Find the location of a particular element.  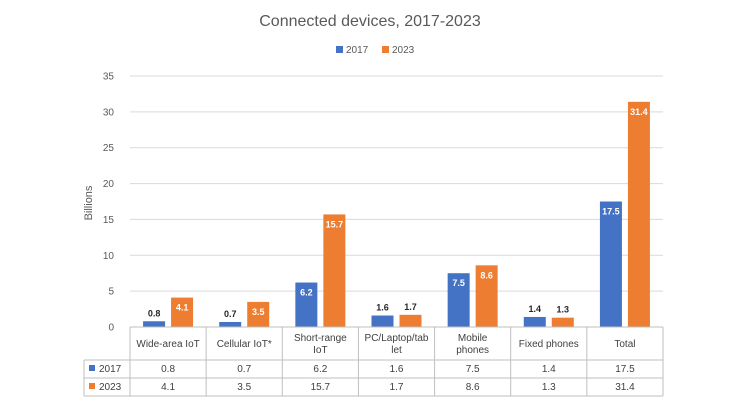

table-cell: 7.5 is located at coordinates (473, 369).